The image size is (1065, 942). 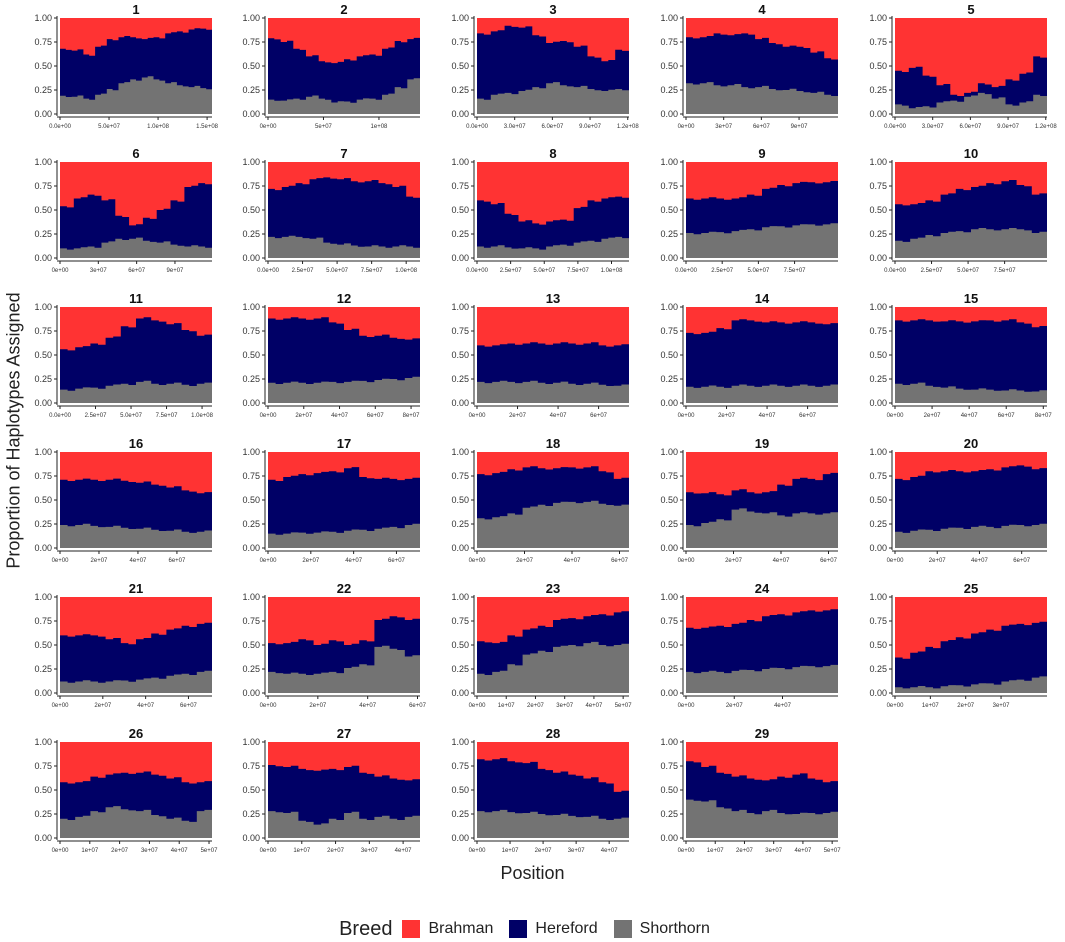 I want to click on x-tick-label-10-3: 7.5e+07, so click(x=1005, y=271).